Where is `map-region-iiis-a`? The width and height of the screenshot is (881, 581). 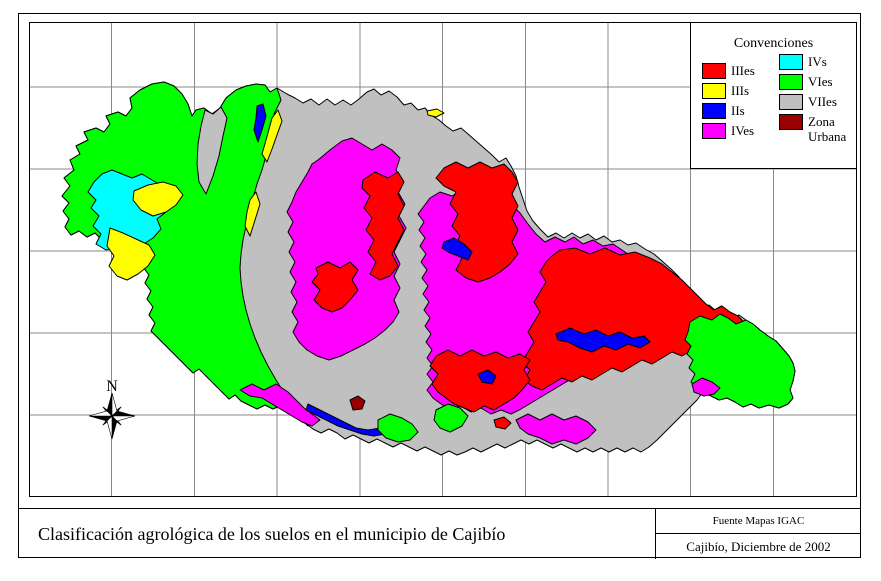 map-region-iiis-a is located at coordinates (158, 199).